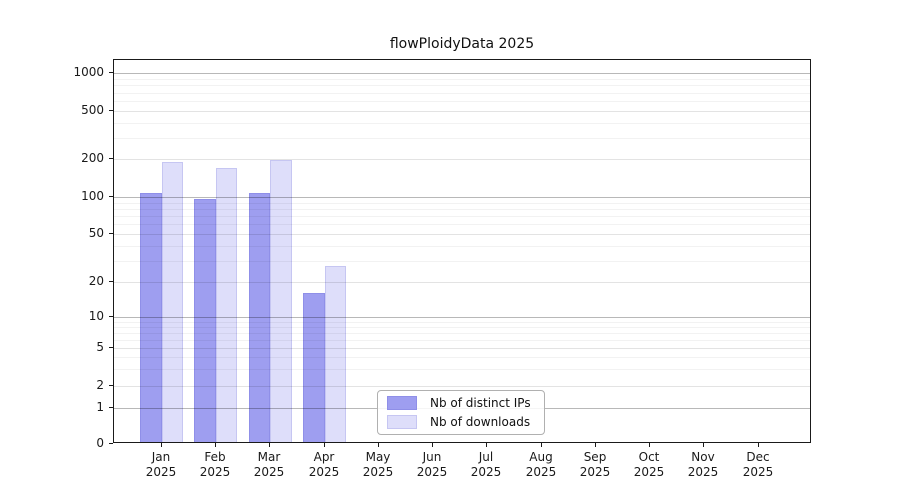 This screenshot has width=900, height=500. I want to click on bar-downloads-jan, so click(172, 301).